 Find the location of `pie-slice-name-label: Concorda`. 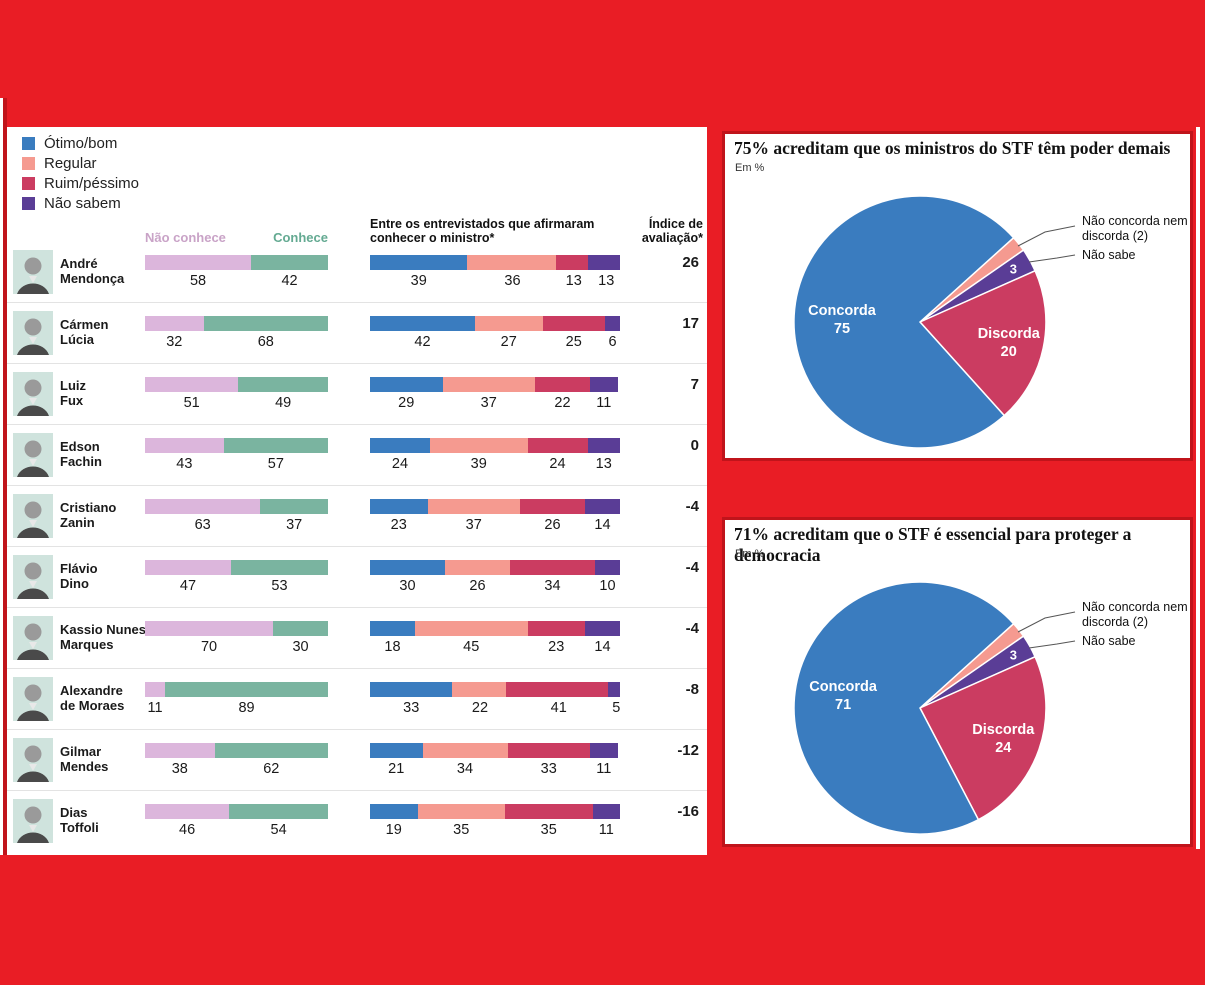

pie-slice-name-label: Concorda is located at coordinates (842, 311).